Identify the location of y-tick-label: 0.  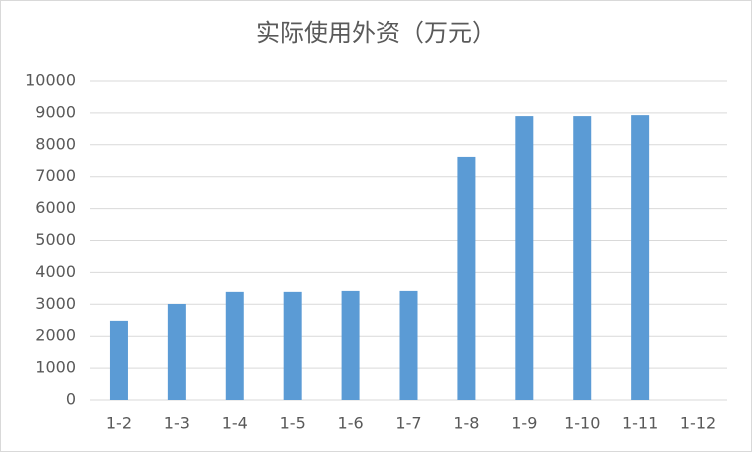
(71, 399).